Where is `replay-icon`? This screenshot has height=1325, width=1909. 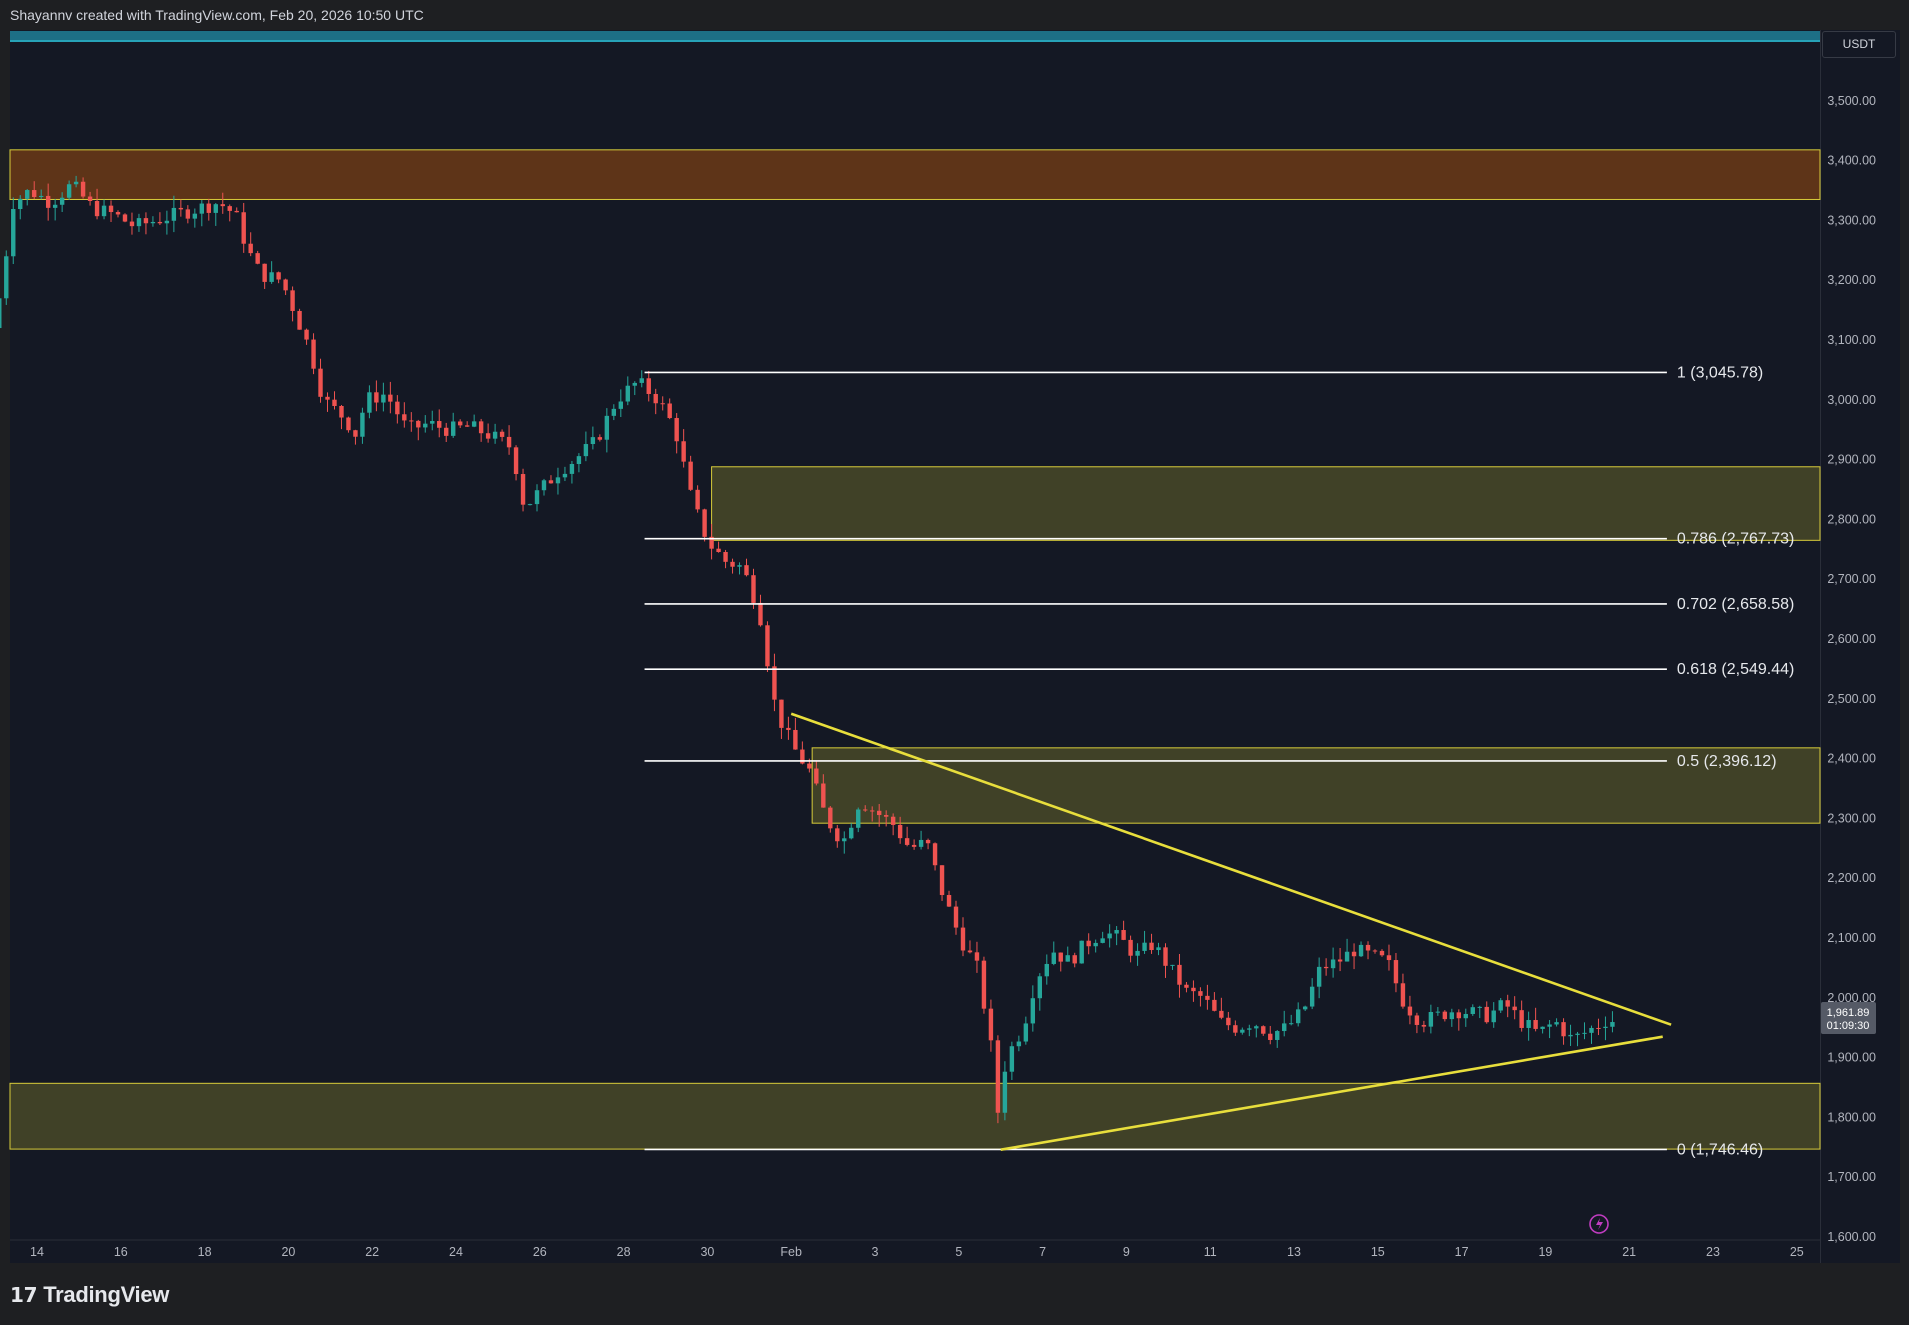
replay-icon is located at coordinates (1599, 1224).